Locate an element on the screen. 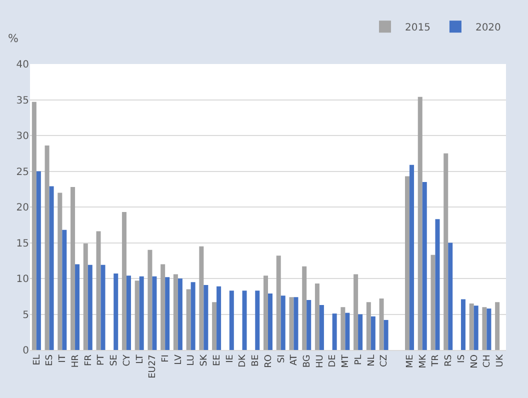 Image resolution: width=528 pixels, height=398 pixels. x-tick-label: BE is located at coordinates (256, 360).